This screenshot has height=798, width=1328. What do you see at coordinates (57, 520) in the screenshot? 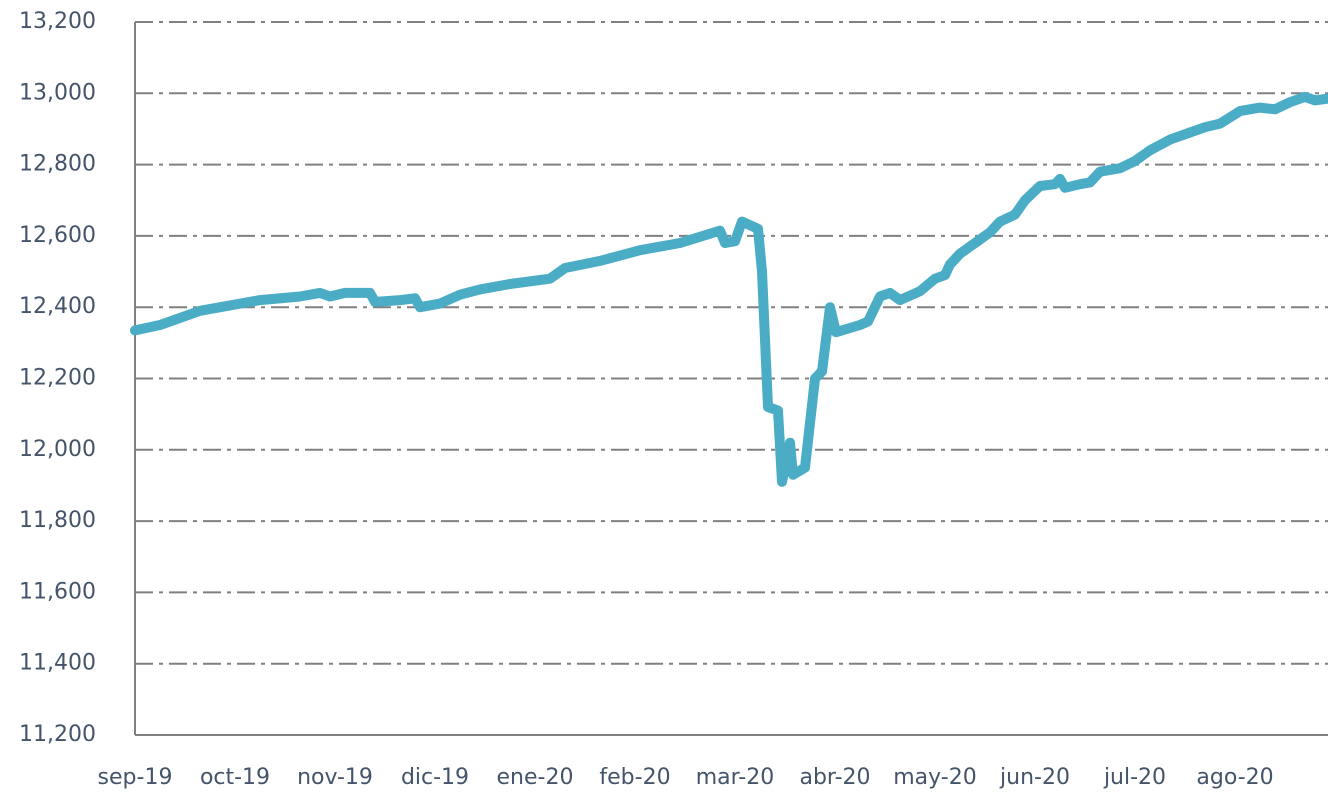
I see `y-tick-label: 11,800` at bounding box center [57, 520].